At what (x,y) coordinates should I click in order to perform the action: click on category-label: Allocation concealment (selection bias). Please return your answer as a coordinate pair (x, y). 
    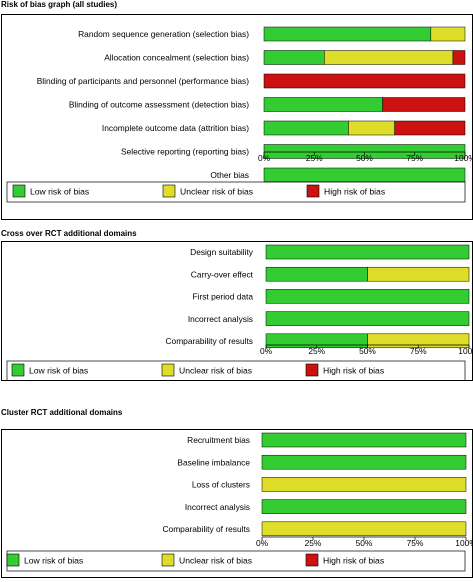
    Looking at the image, I should click on (176, 58).